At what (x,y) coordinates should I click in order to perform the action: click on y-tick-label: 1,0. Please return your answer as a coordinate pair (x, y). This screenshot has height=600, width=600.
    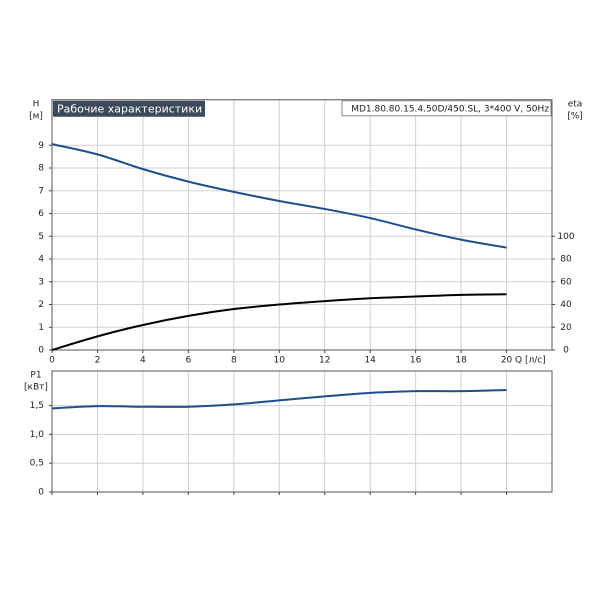
    Looking at the image, I should click on (37, 435).